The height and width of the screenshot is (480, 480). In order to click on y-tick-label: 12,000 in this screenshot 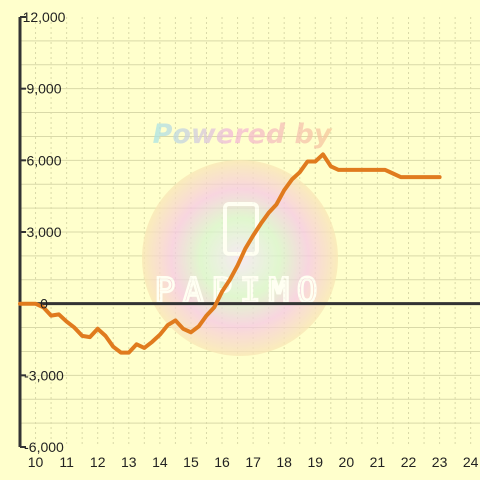, I will do `click(44, 17)`.